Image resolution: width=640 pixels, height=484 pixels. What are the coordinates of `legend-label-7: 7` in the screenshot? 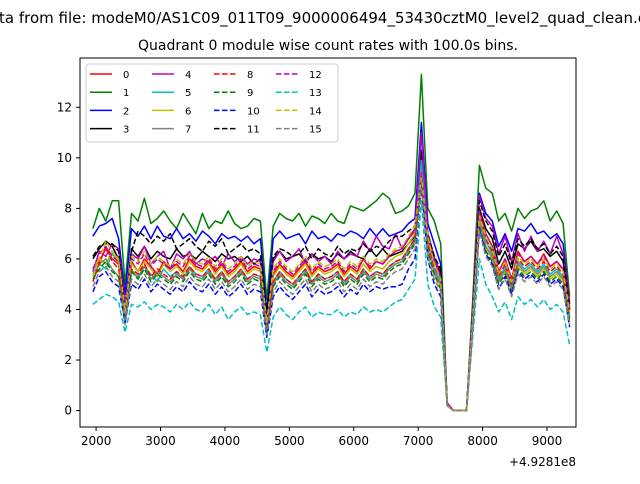 It's located at (188, 130).